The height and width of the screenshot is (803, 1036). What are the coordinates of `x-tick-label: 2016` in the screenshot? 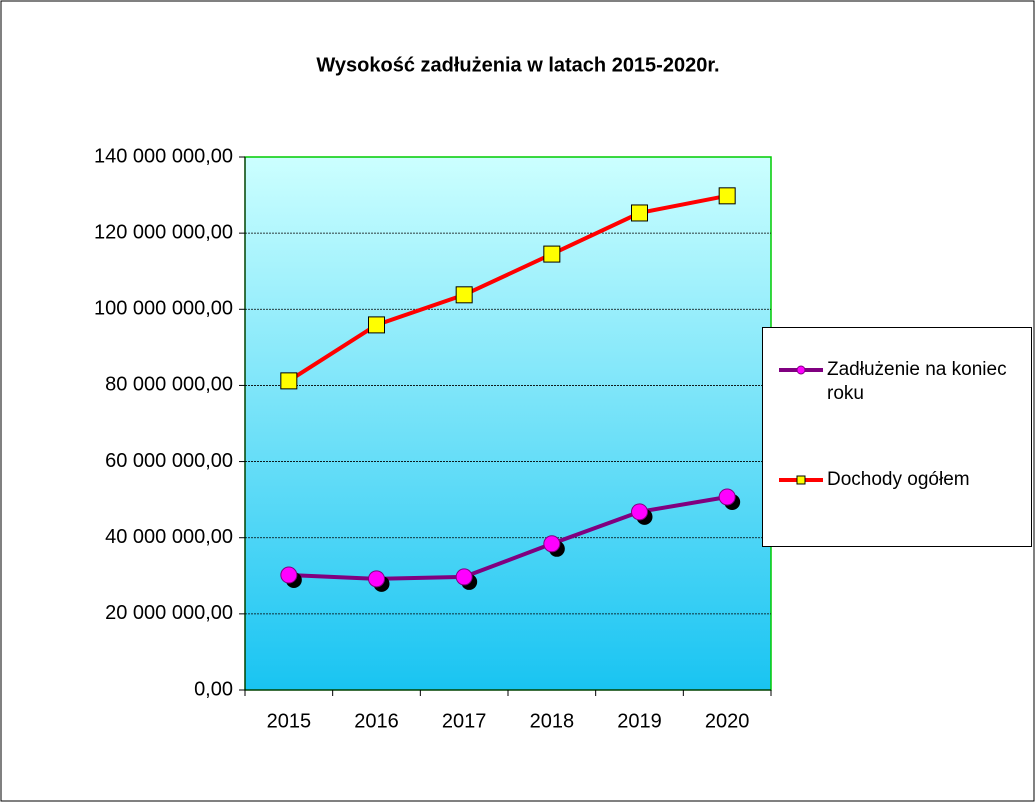 It's located at (376, 721).